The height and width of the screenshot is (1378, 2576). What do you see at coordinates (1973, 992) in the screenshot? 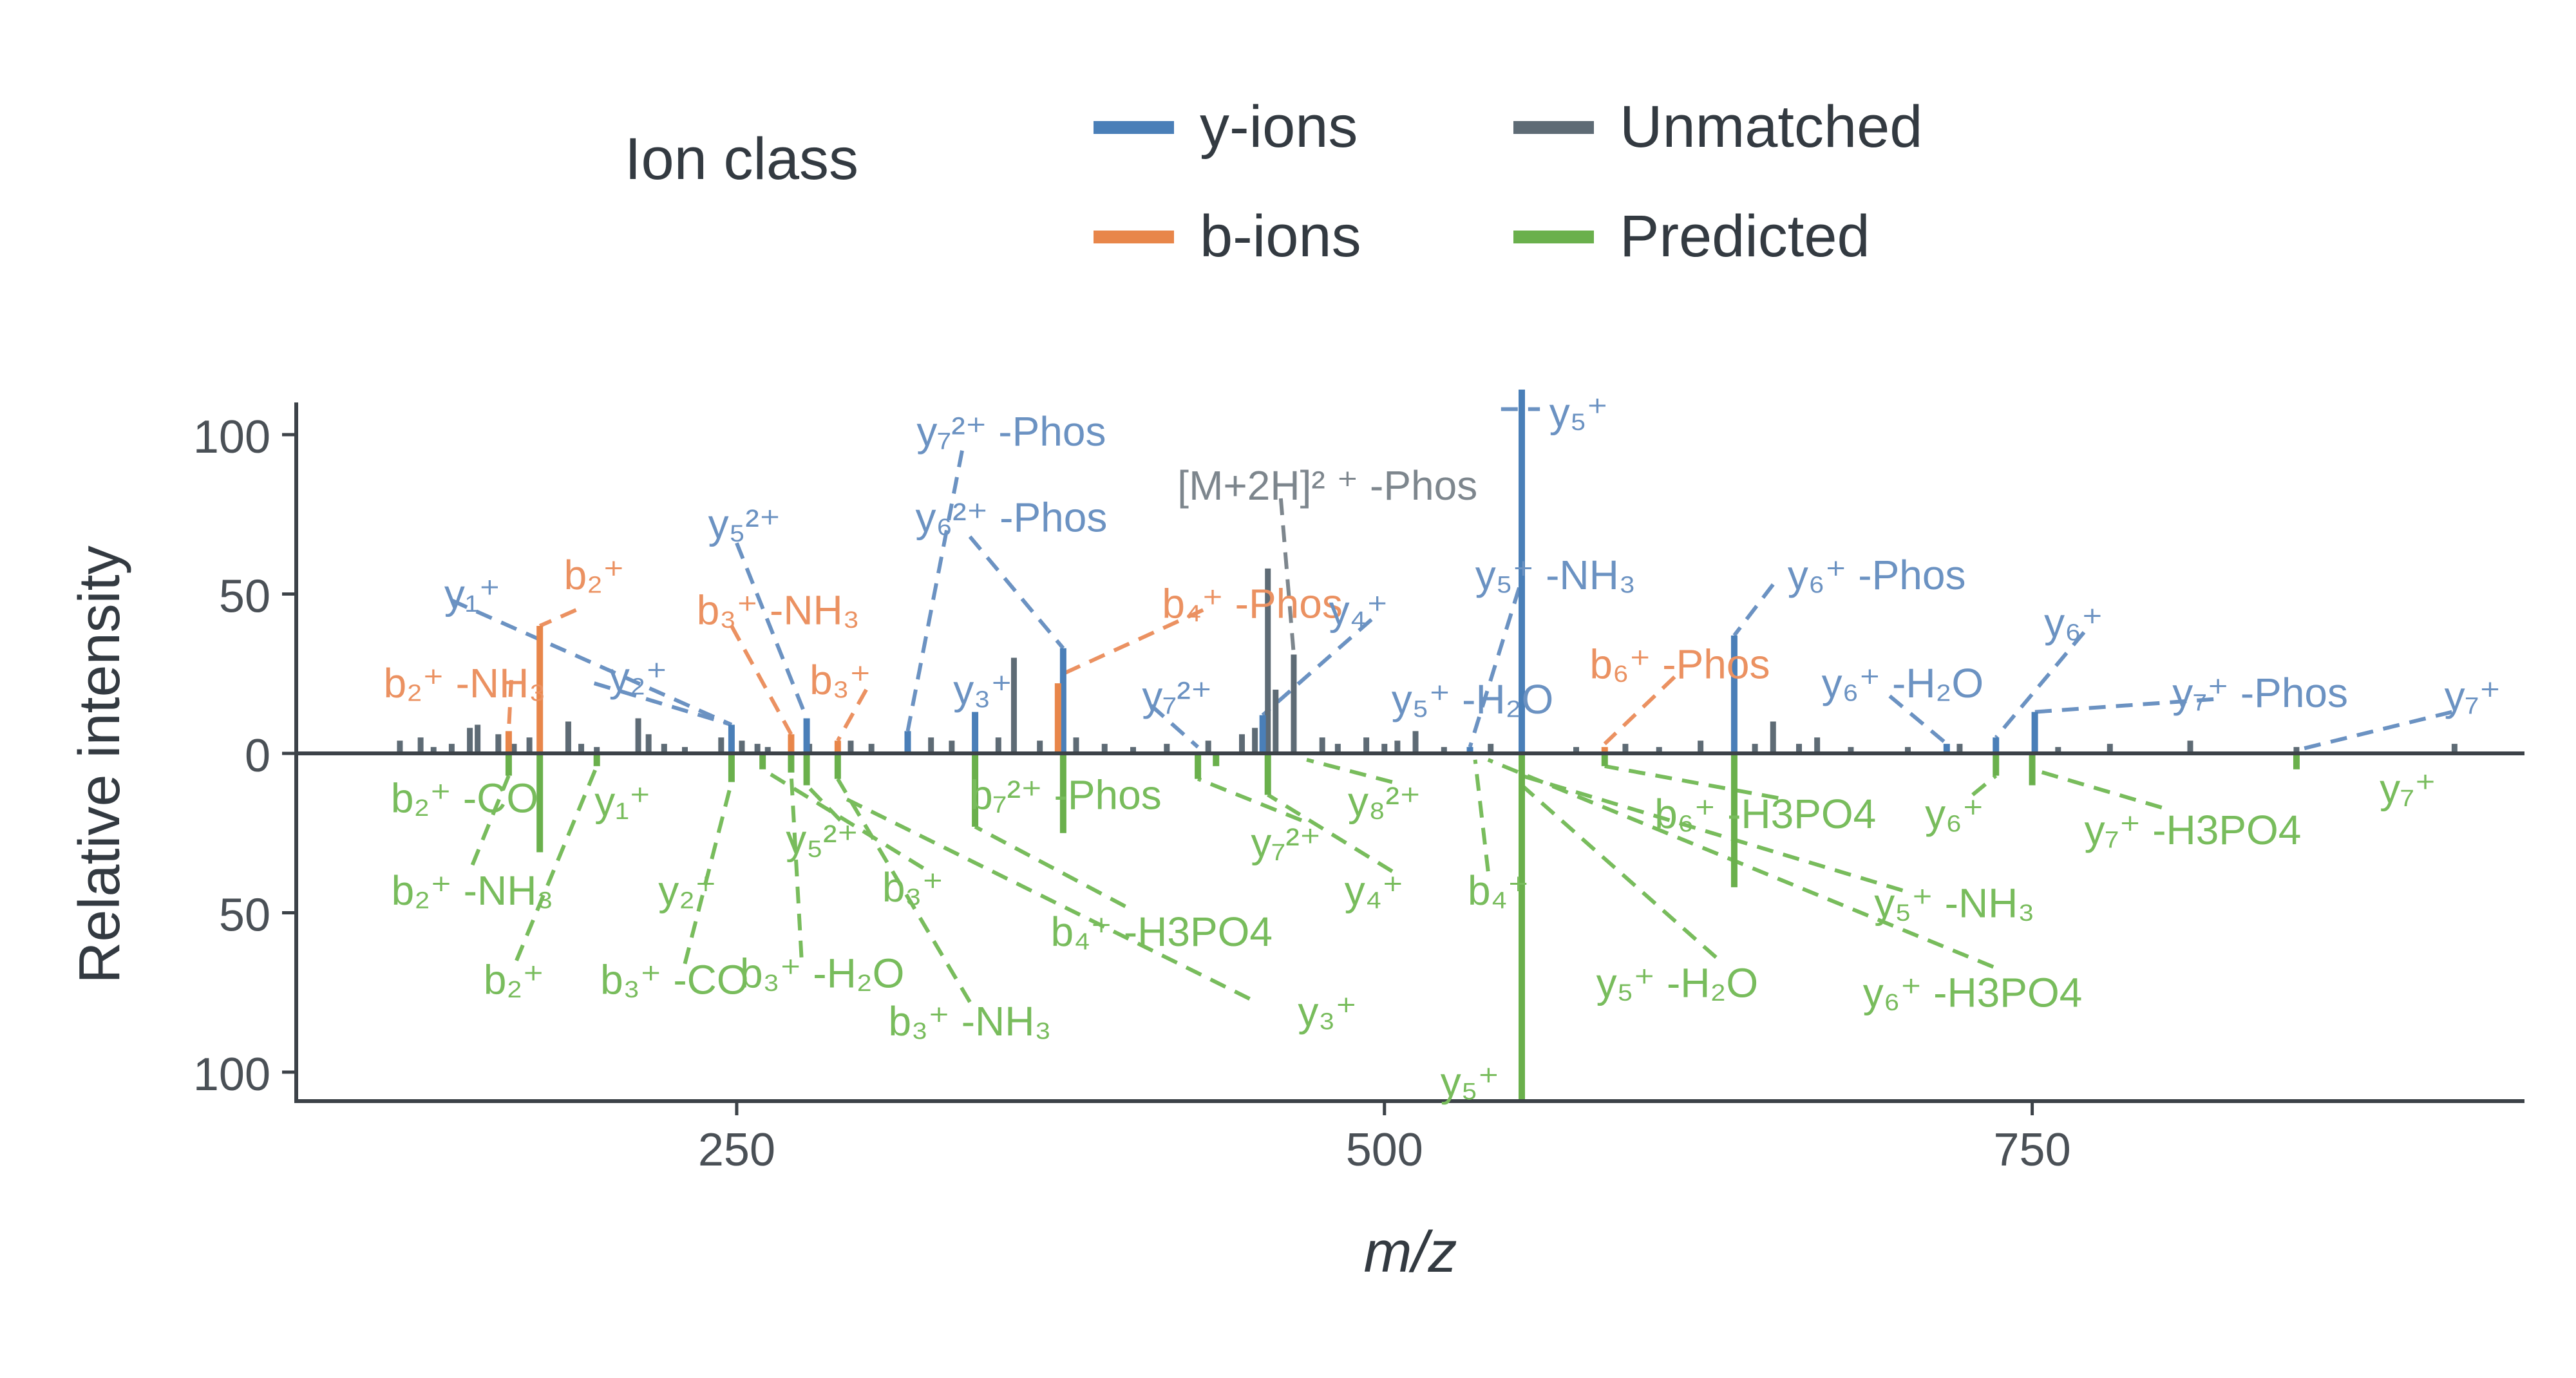
I see `predicted-label: y₆⁺ -H3PO4` at bounding box center [1973, 992].